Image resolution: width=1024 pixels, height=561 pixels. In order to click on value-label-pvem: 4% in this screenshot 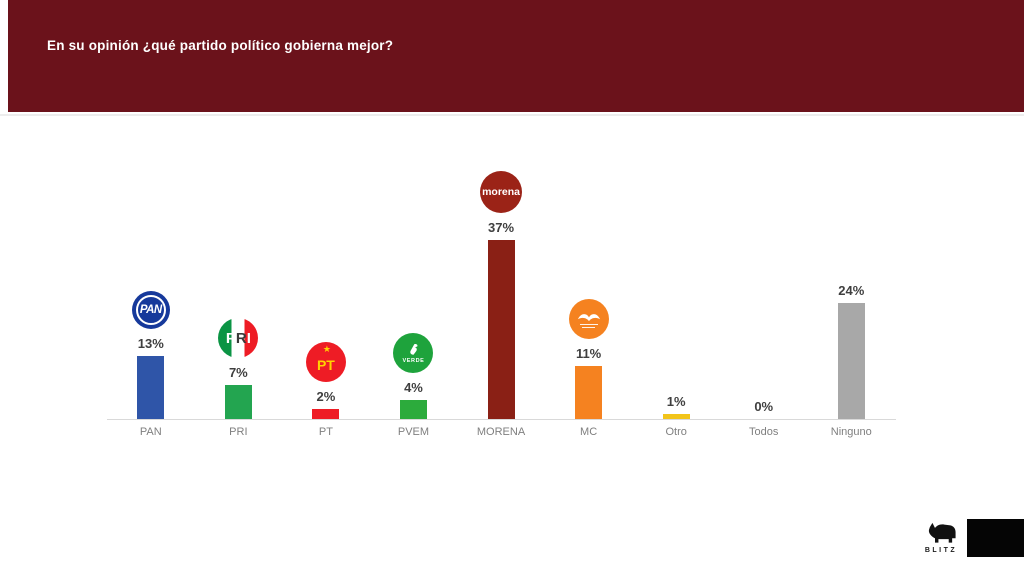, I will do `click(413, 387)`.